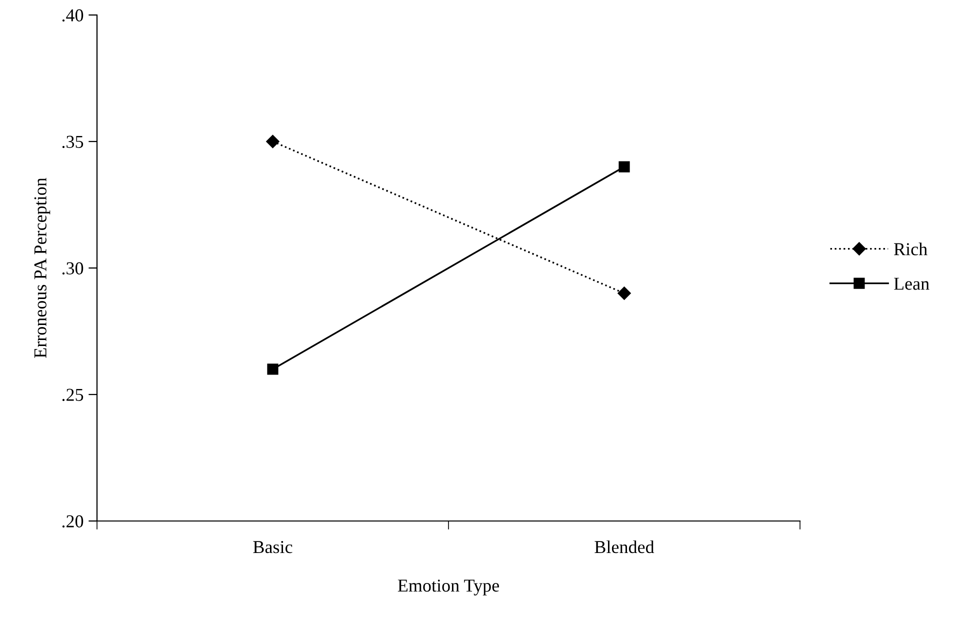 The image size is (971, 620). What do you see at coordinates (911, 249) in the screenshot?
I see `legend-label: Rich` at bounding box center [911, 249].